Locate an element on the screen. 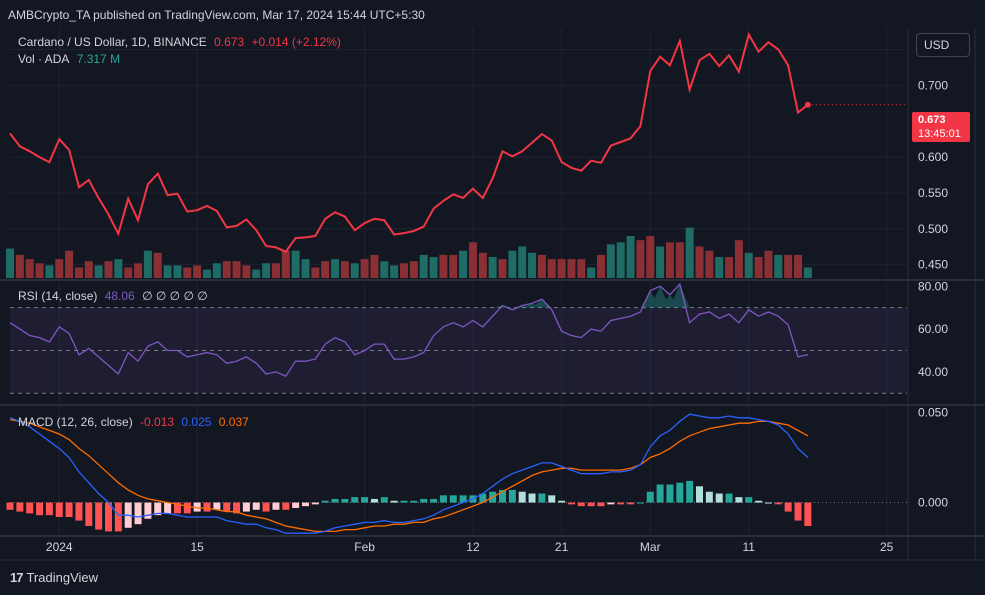 The height and width of the screenshot is (595, 985). macd-tick-label: 0.000 is located at coordinates (933, 503).